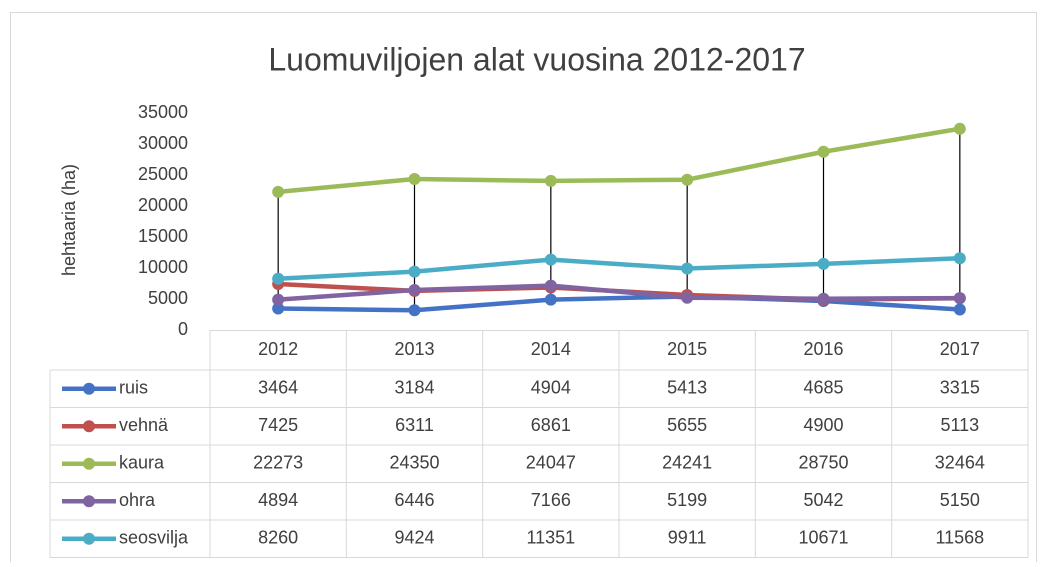 The height and width of the screenshot is (567, 1049). I want to click on table-value: 24350, so click(414, 463).